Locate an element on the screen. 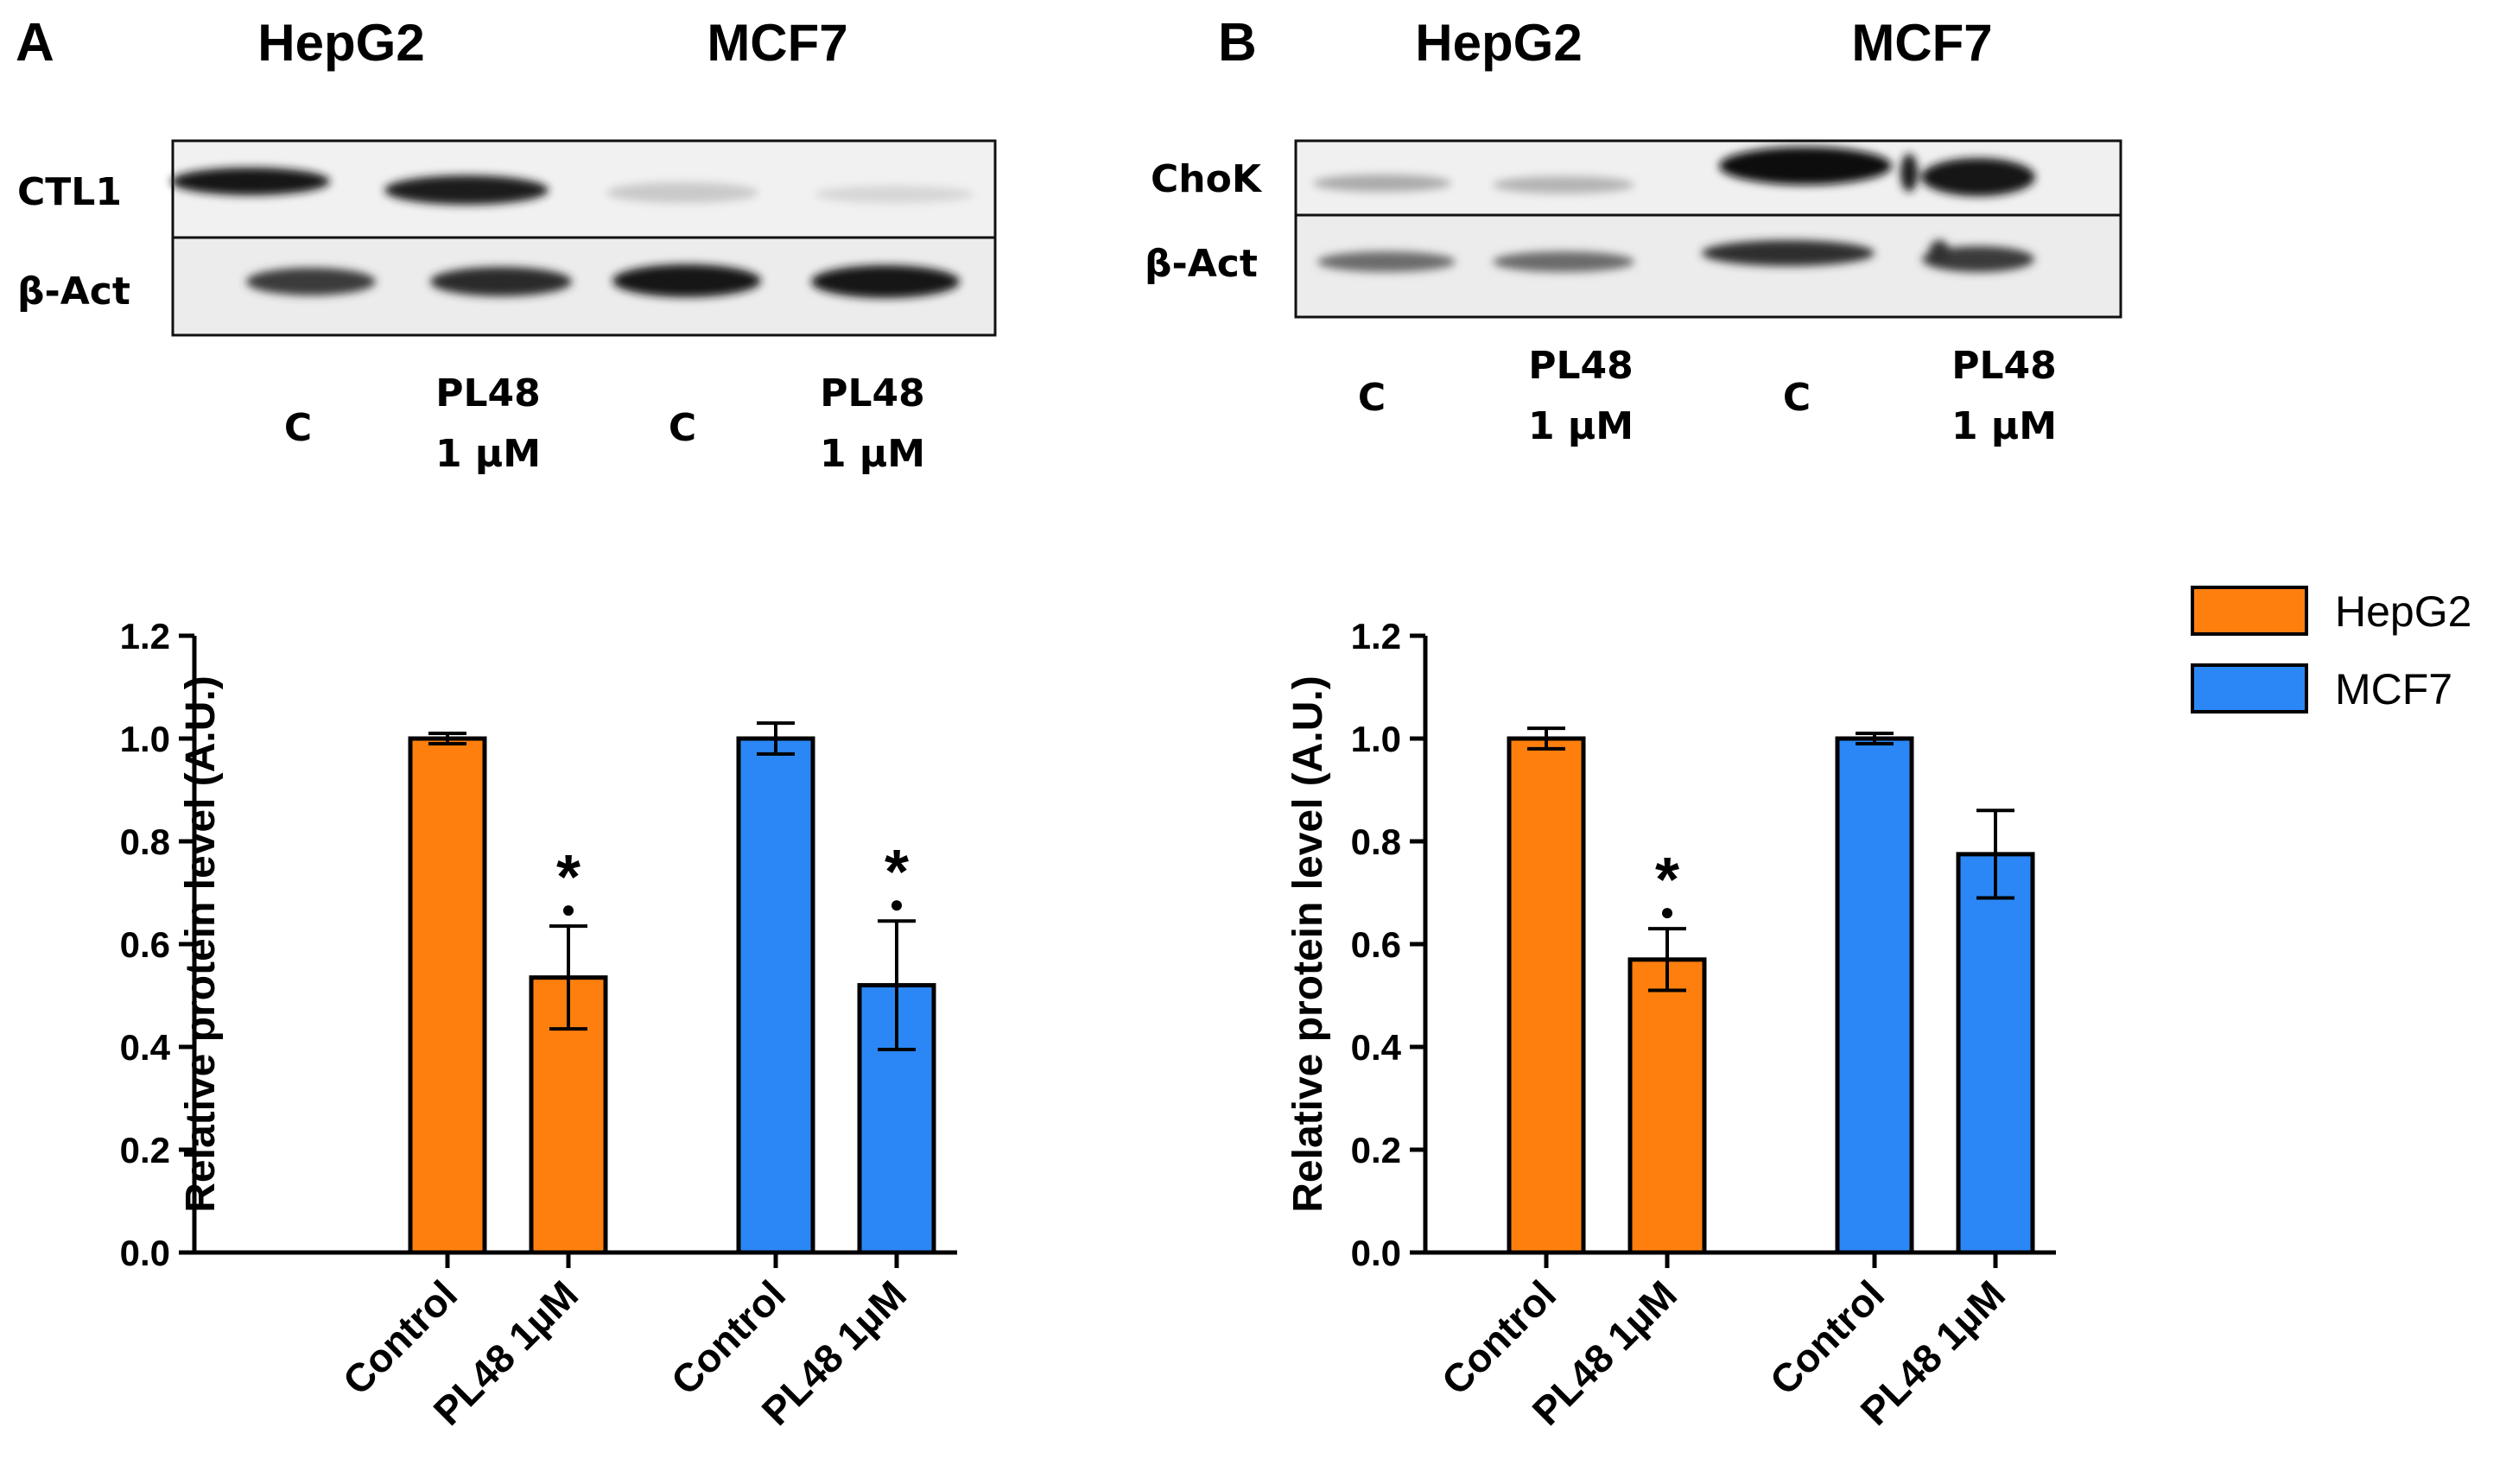 The height and width of the screenshot is (1484, 2506). panel-a-y-tick-label: 1.0 is located at coordinates (145, 739).